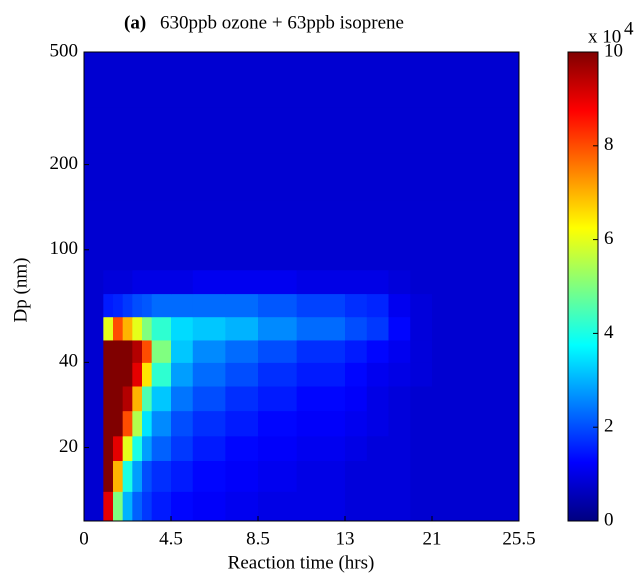 The height and width of the screenshot is (576, 641). Describe the element at coordinates (609, 144) in the screenshot. I see `colorbar-tick-label: 8` at that location.